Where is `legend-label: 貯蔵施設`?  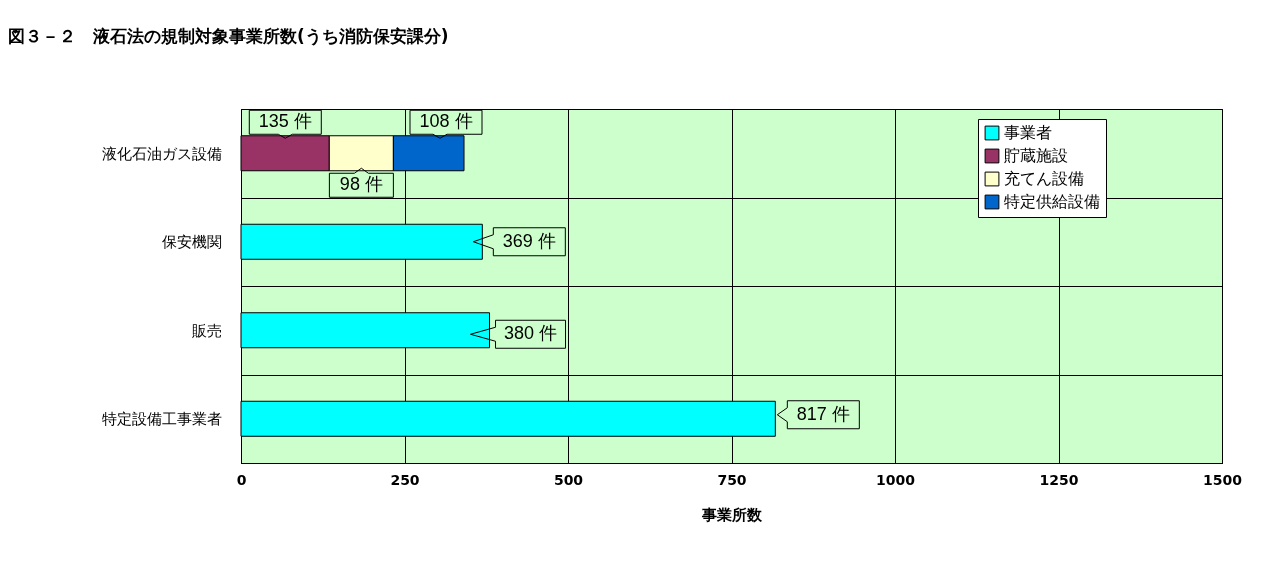 legend-label: 貯蔵施設 is located at coordinates (1036, 155).